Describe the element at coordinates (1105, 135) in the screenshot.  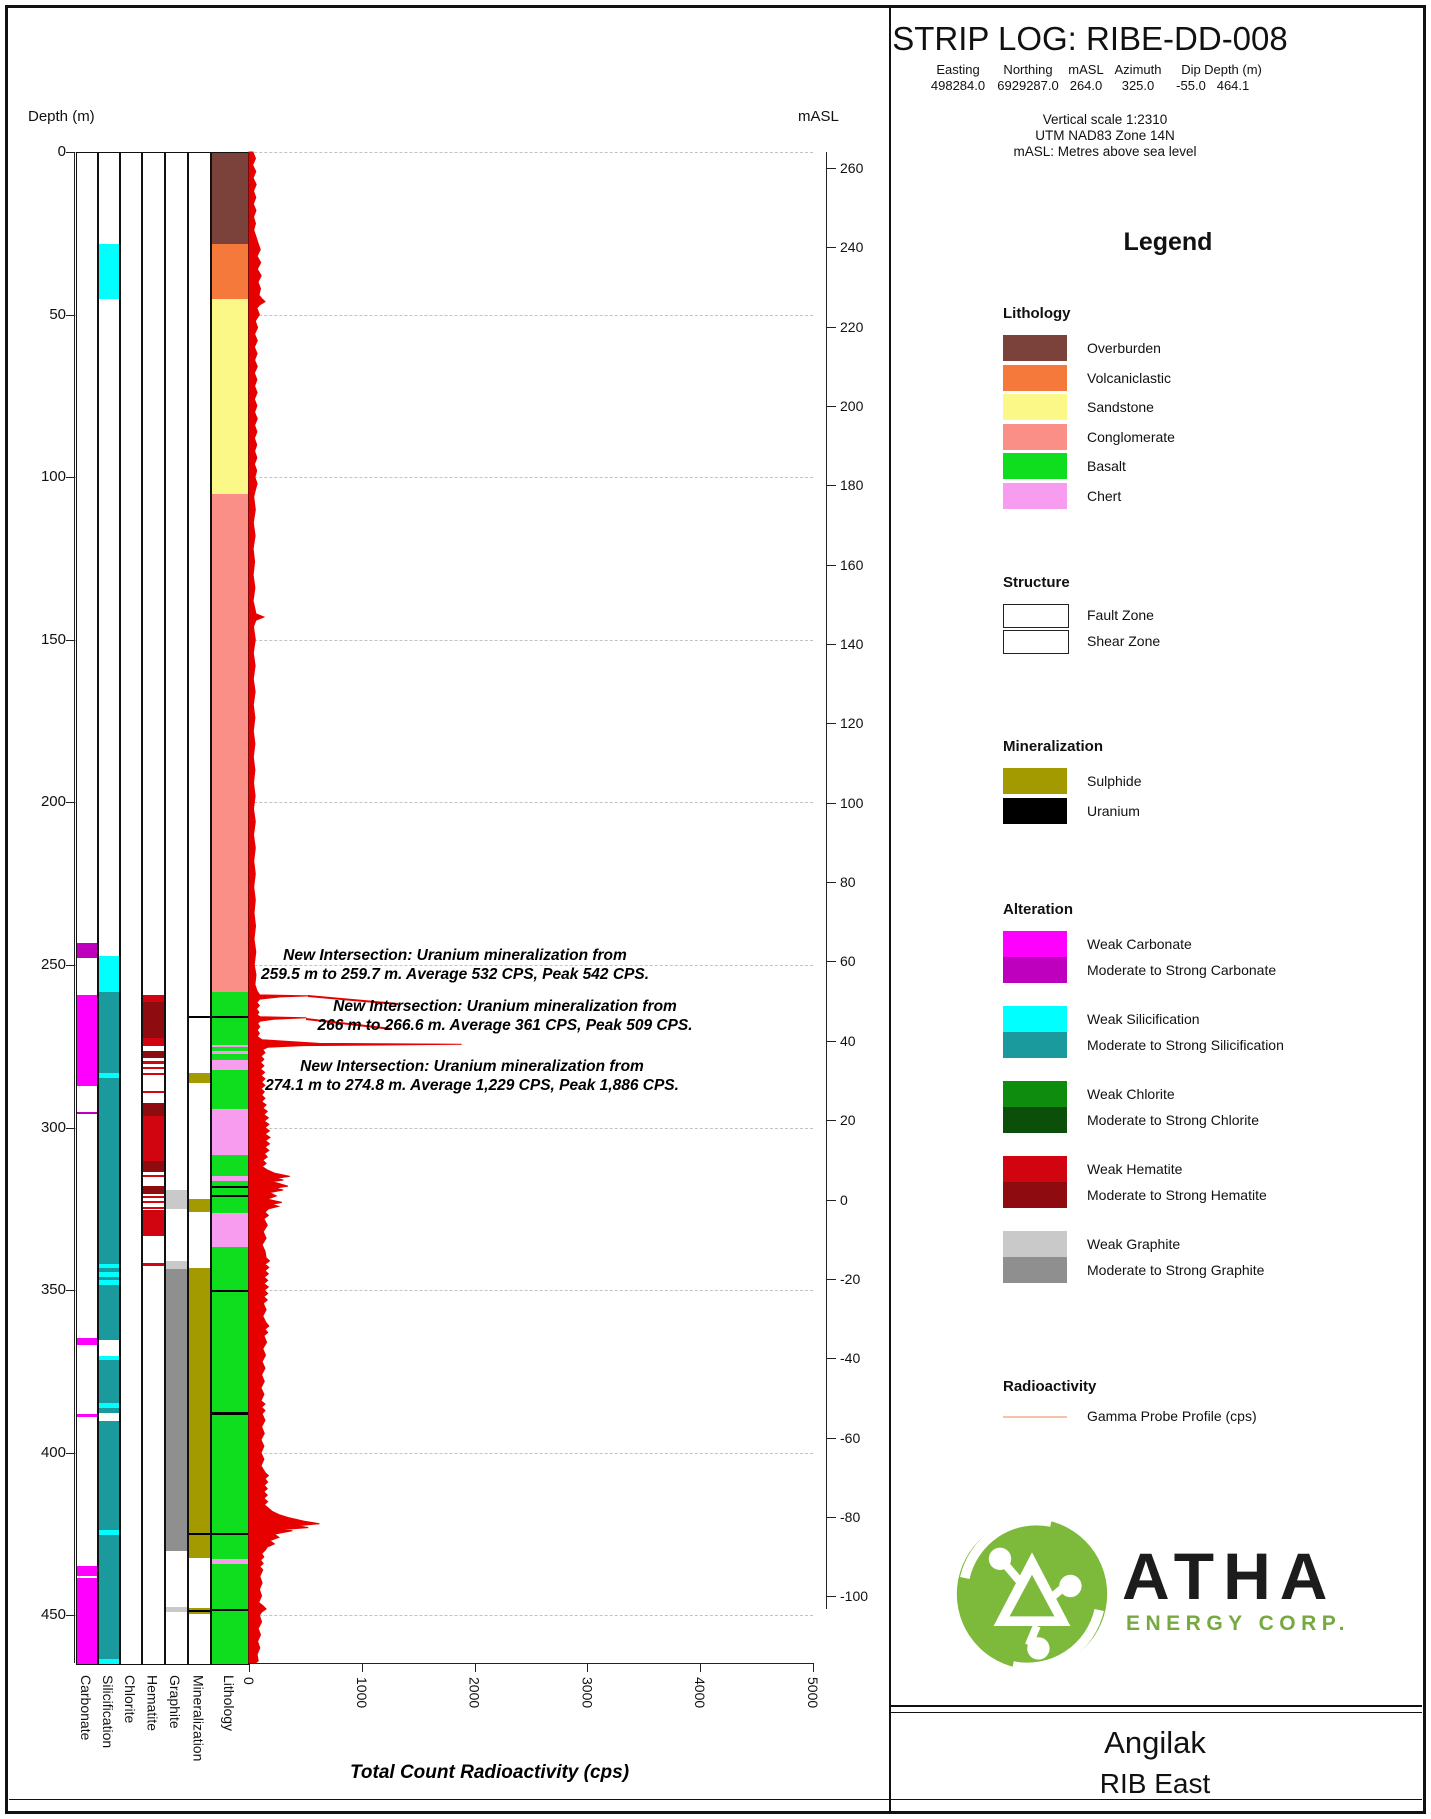
I see `note-line: UTM NAD83 Zone 14N` at that location.